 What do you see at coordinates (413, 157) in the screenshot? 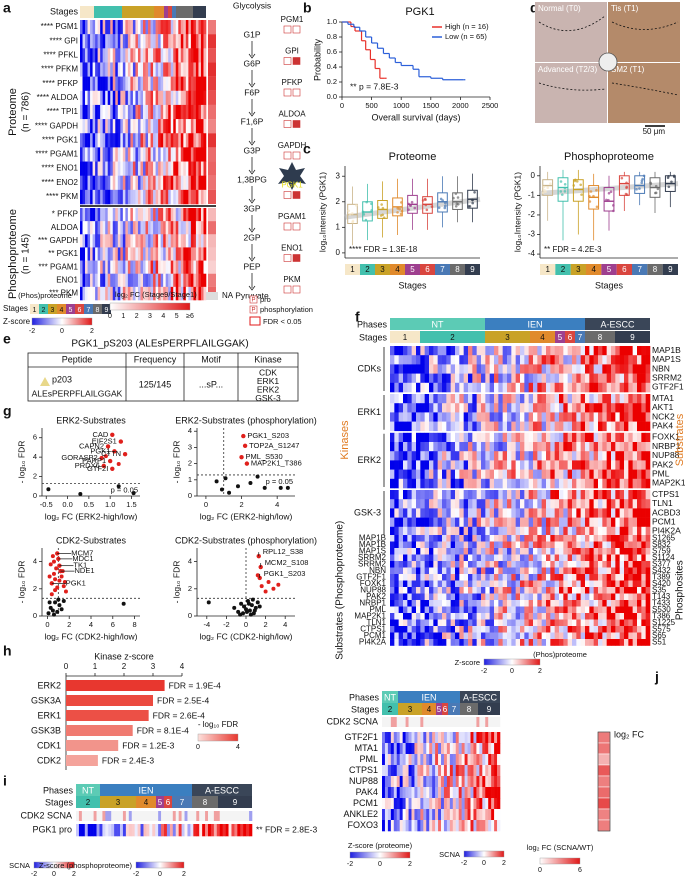
I see `label: Proteome` at bounding box center [413, 157].